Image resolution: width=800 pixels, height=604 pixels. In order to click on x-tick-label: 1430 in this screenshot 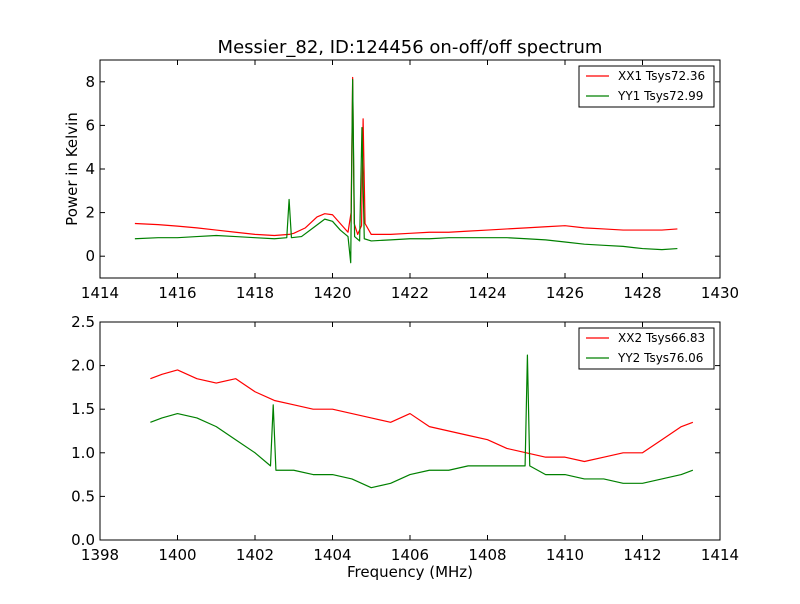, I will do `click(720, 293)`.